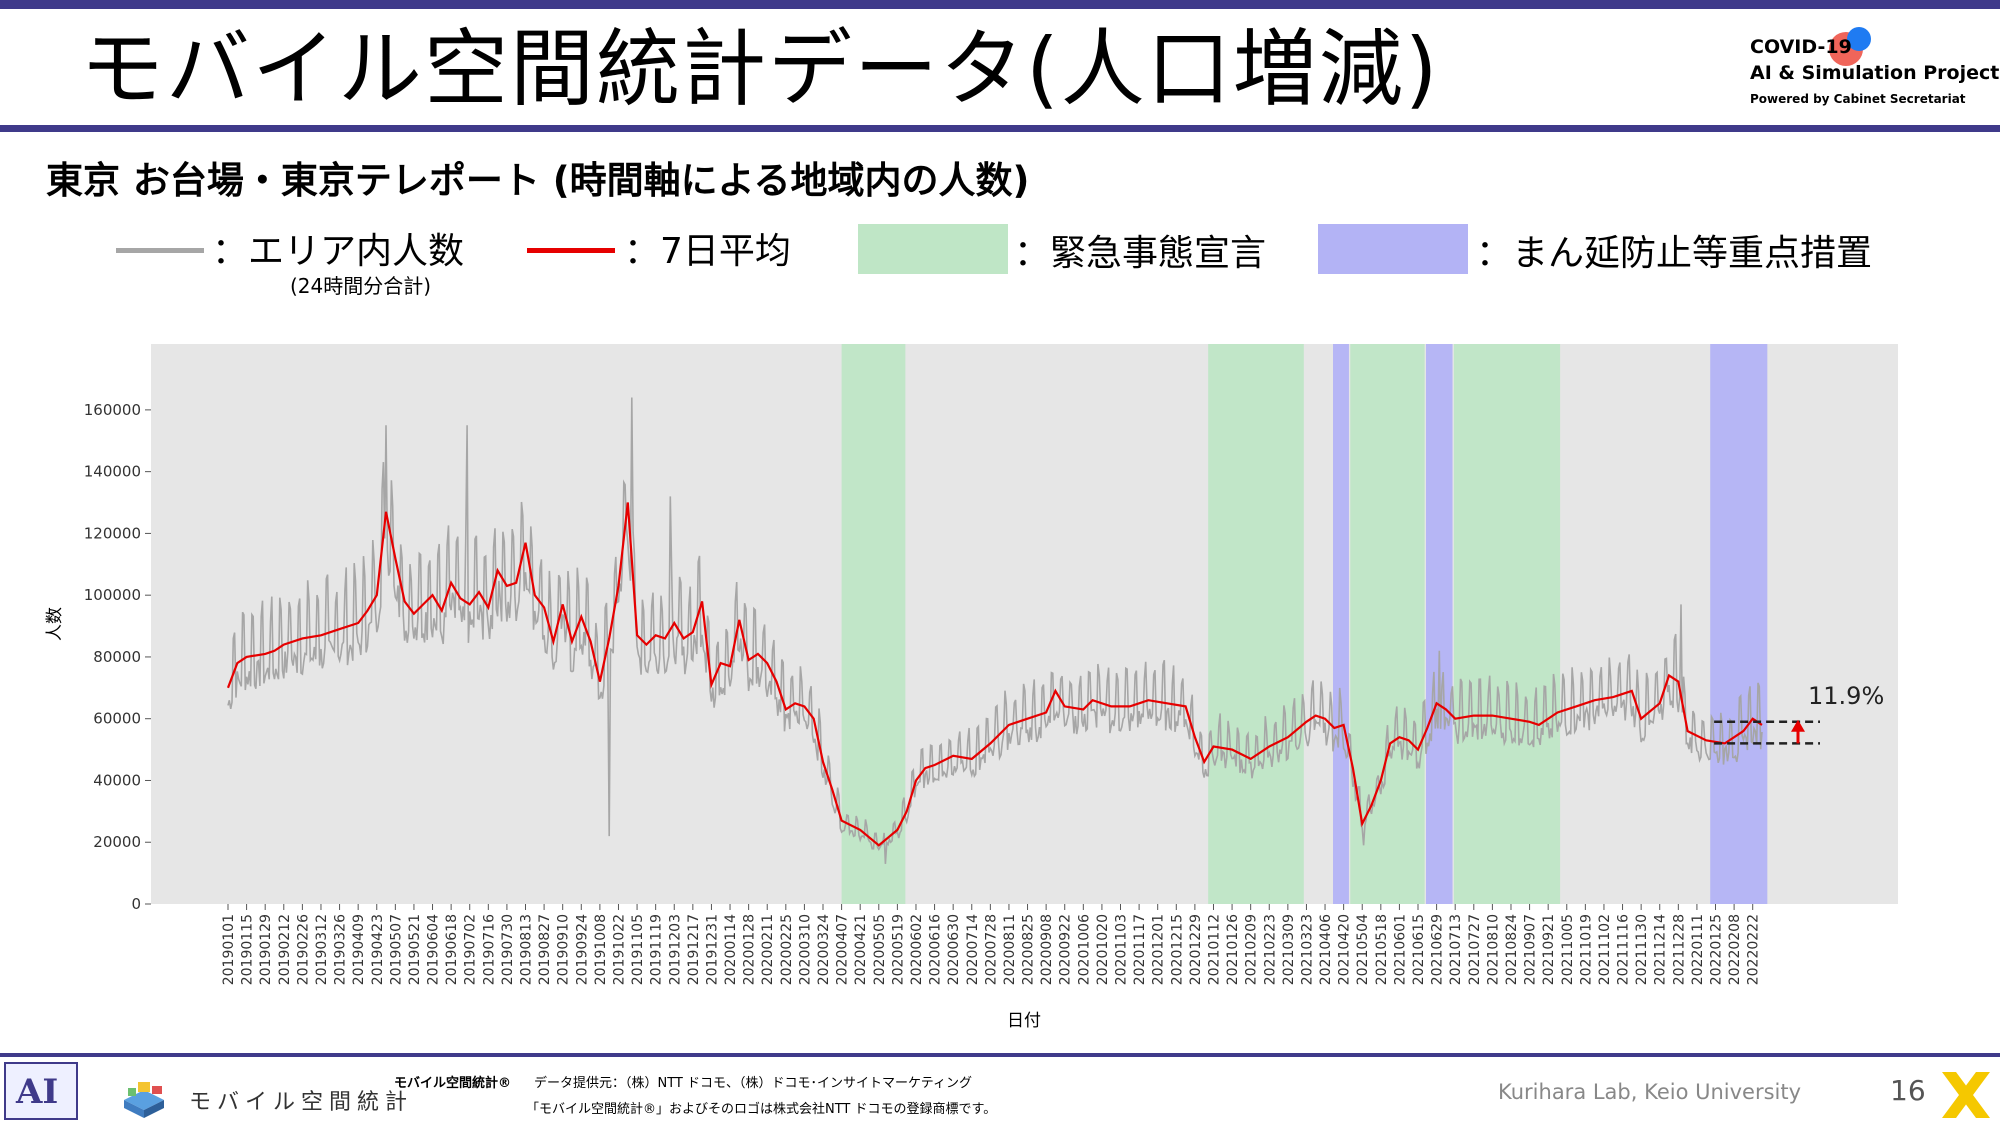  What do you see at coordinates (1586, 949) in the screenshot?
I see `x-tick-label: 20211019` at bounding box center [1586, 949].